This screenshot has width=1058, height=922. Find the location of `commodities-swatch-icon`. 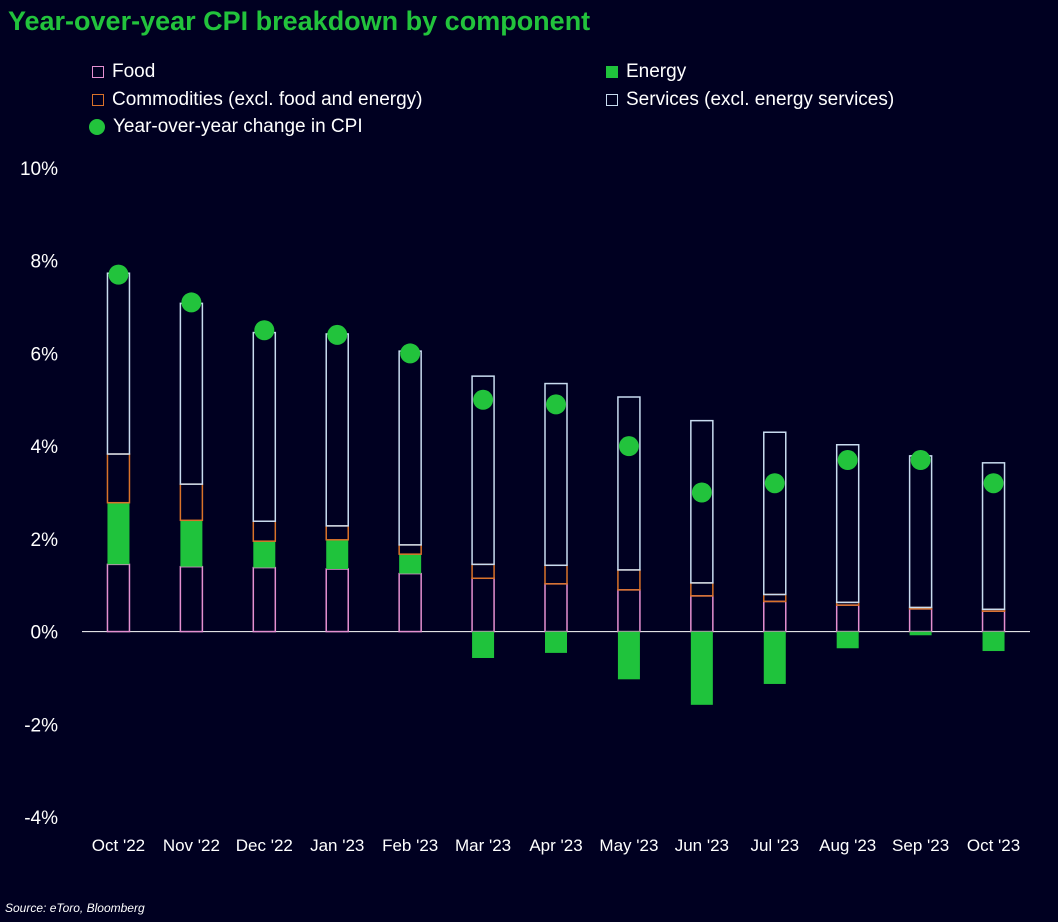

commodities-swatch-icon is located at coordinates (98, 100).